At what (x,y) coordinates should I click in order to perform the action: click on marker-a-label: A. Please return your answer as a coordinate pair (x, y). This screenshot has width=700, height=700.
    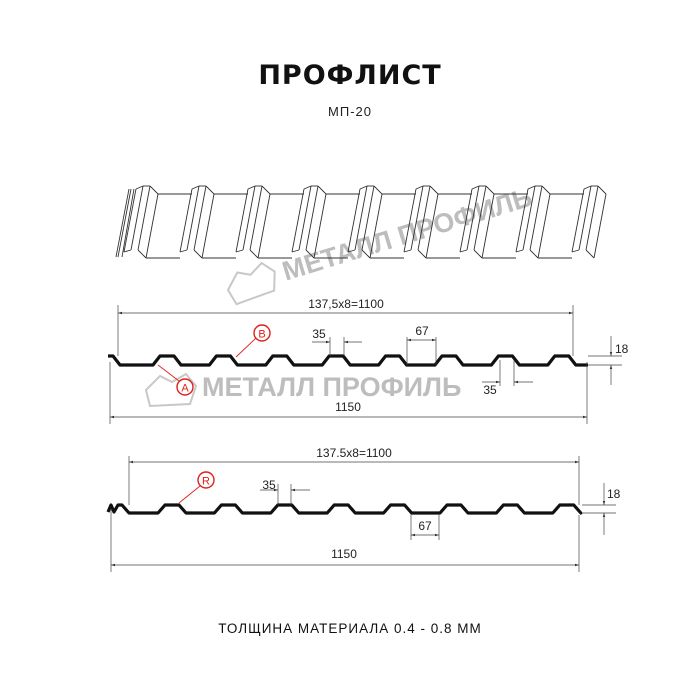
    Looking at the image, I should click on (185, 389).